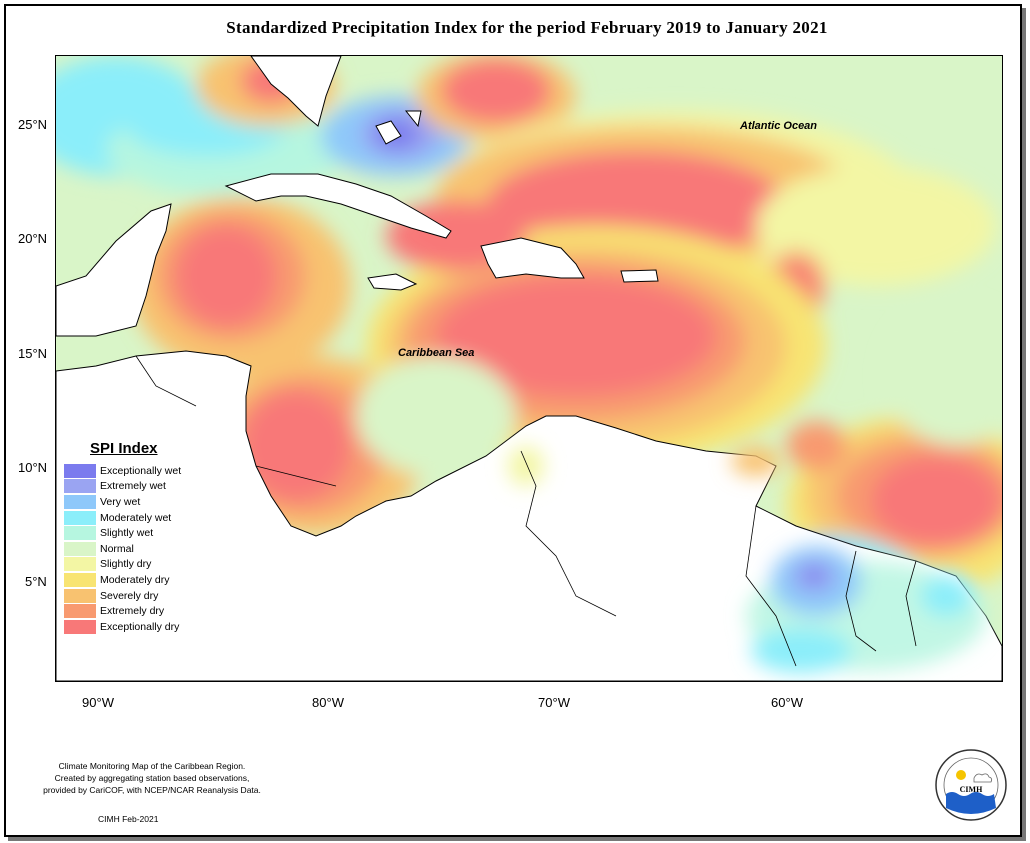  Describe the element at coordinates (98, 702) in the screenshot. I see `lon-tick-90w: 90°W` at that location.